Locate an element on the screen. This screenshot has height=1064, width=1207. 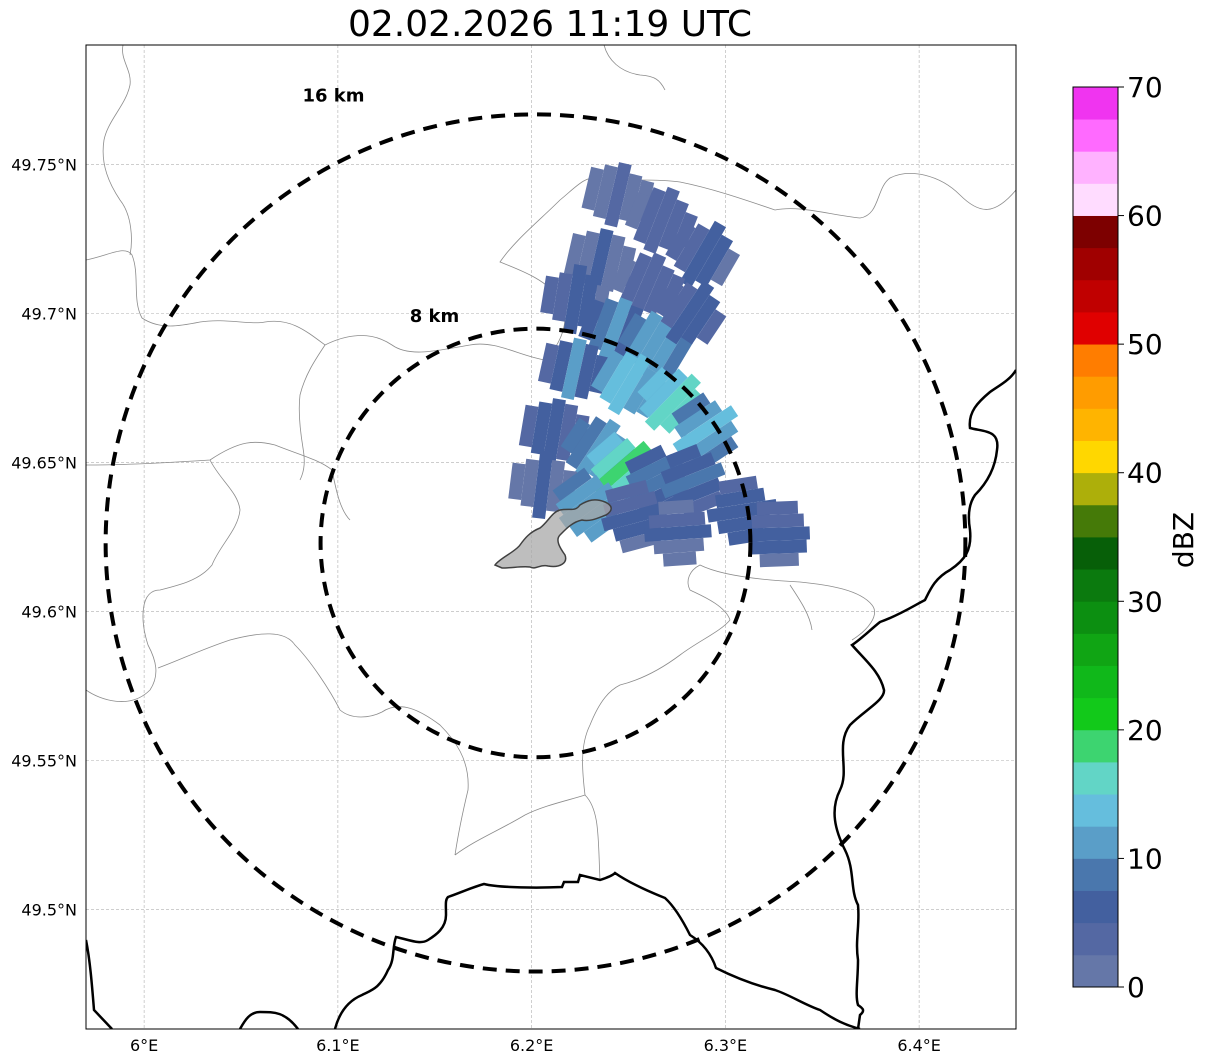
y-tick-label: 49.65°N is located at coordinates (44, 462).